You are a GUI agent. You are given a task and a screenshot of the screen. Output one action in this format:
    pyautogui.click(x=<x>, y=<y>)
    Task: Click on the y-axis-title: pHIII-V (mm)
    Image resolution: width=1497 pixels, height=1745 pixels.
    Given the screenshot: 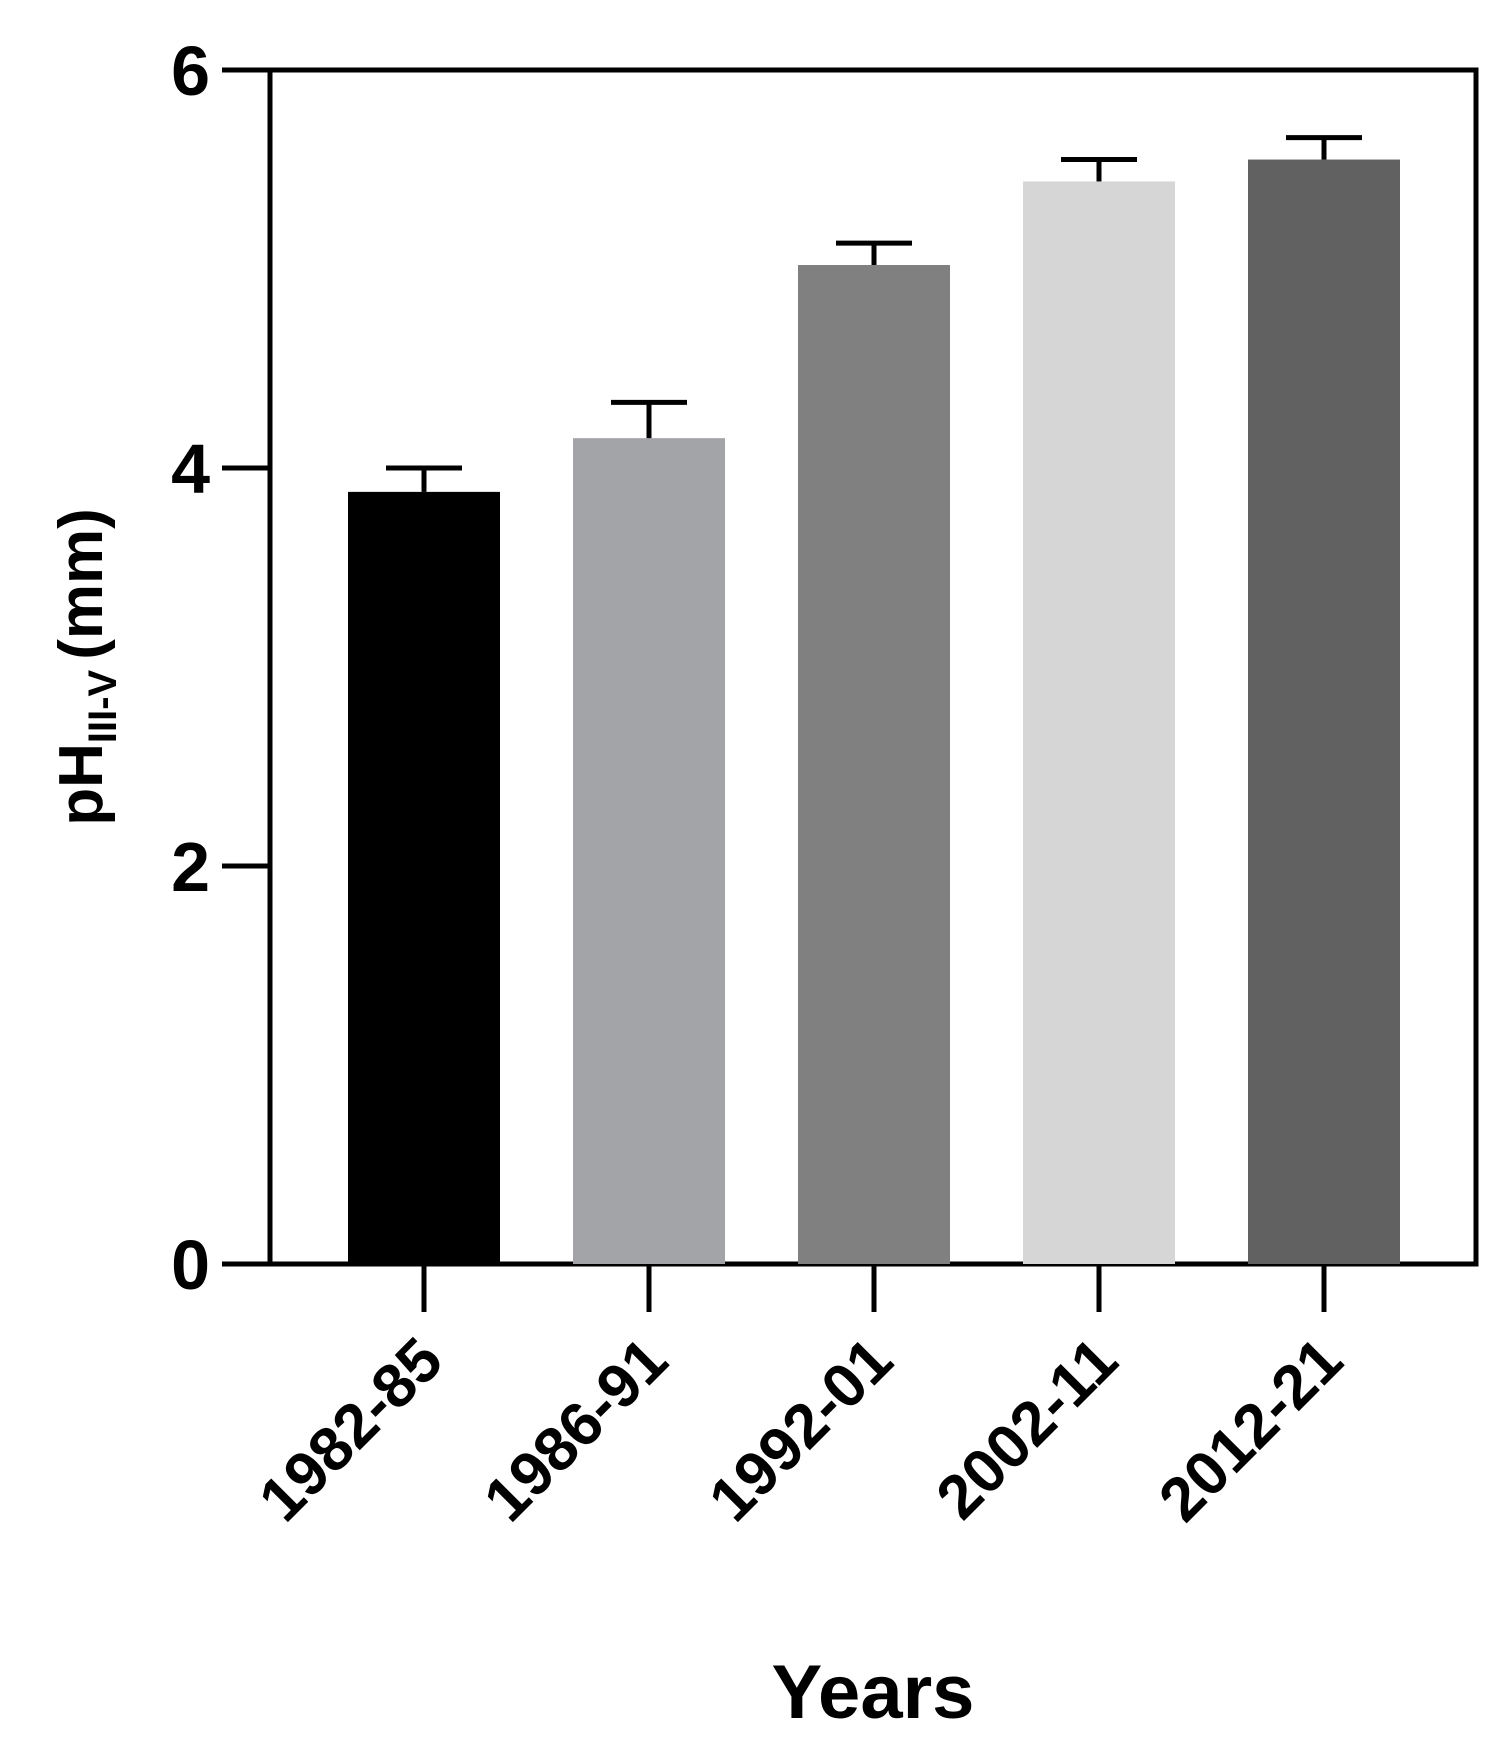 What is the action you would take?
    pyautogui.click(x=86, y=667)
    